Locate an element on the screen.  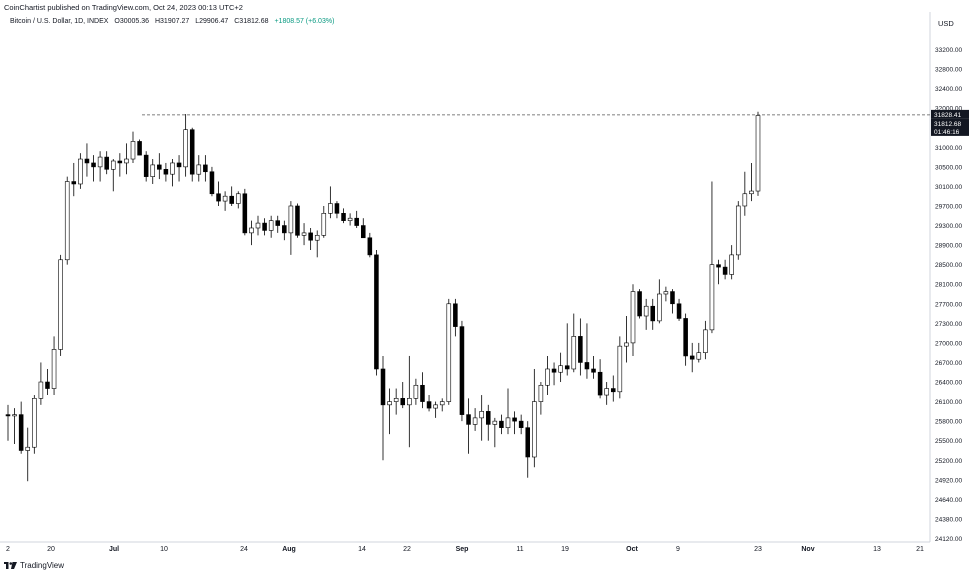
symbol-name: Bitcoin / U.S. Dollar, 1D, INDEX is located at coordinates (59, 21).